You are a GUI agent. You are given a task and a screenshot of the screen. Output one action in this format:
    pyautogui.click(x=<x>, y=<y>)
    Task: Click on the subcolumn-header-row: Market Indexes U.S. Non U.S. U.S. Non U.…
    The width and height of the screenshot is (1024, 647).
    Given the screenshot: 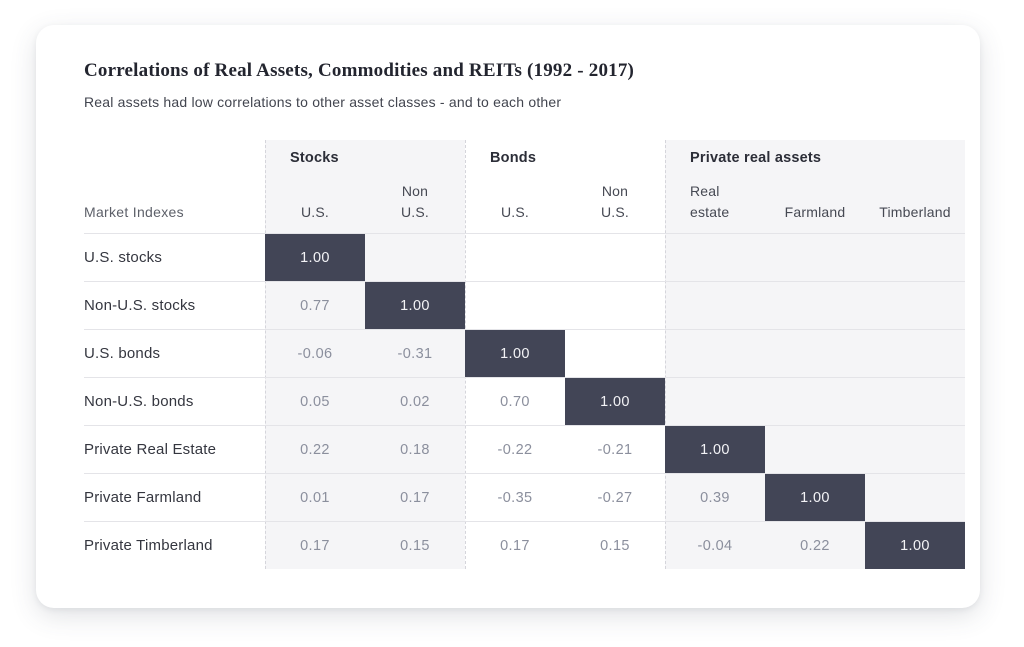 What is the action you would take?
    pyautogui.click(x=524, y=205)
    